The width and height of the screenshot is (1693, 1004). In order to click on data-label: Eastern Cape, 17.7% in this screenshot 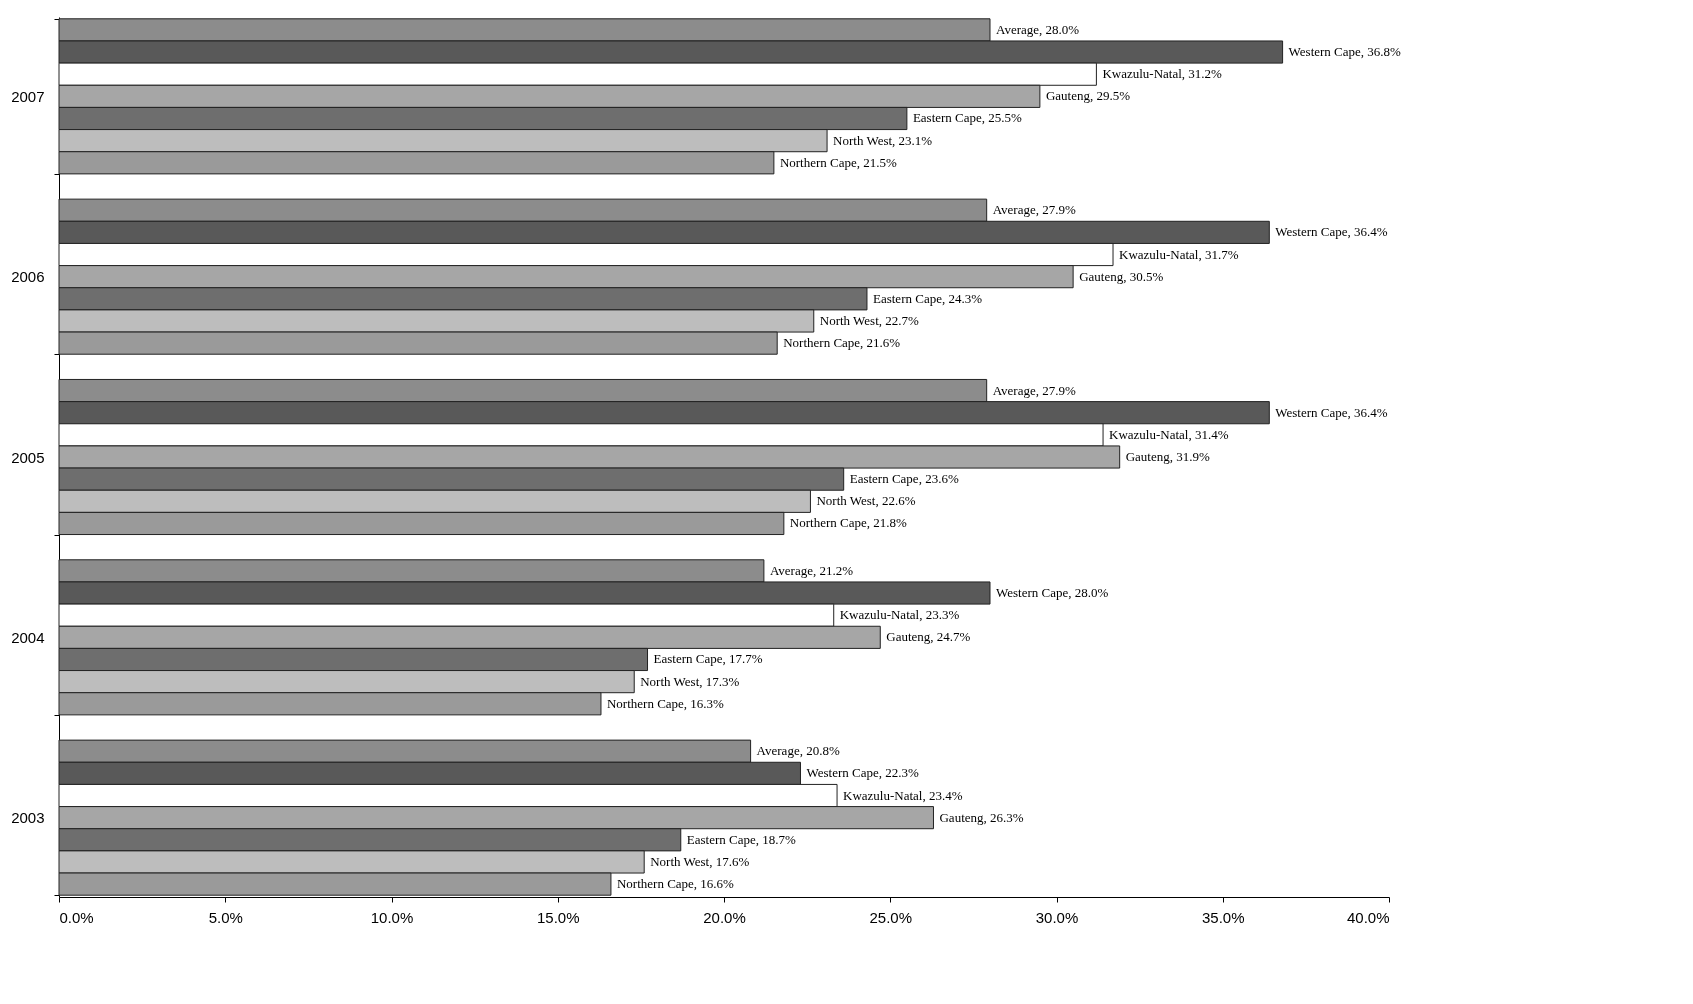, I will do `click(708, 659)`.